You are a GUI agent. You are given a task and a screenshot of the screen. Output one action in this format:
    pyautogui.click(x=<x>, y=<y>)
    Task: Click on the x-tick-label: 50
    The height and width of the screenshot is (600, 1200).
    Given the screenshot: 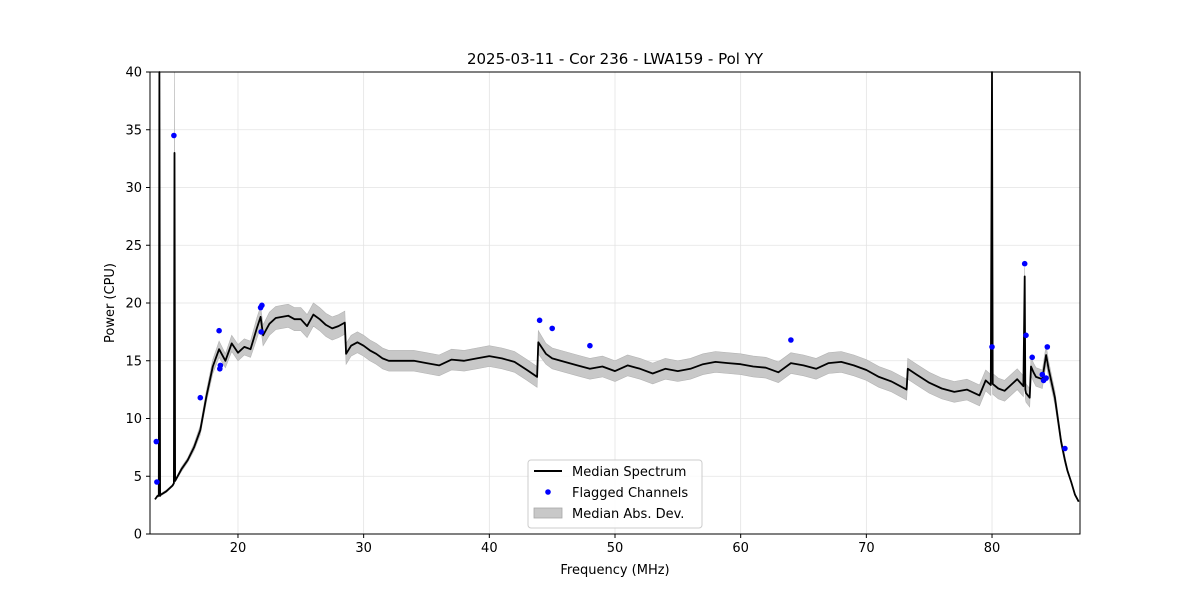 What is the action you would take?
    pyautogui.click(x=615, y=548)
    